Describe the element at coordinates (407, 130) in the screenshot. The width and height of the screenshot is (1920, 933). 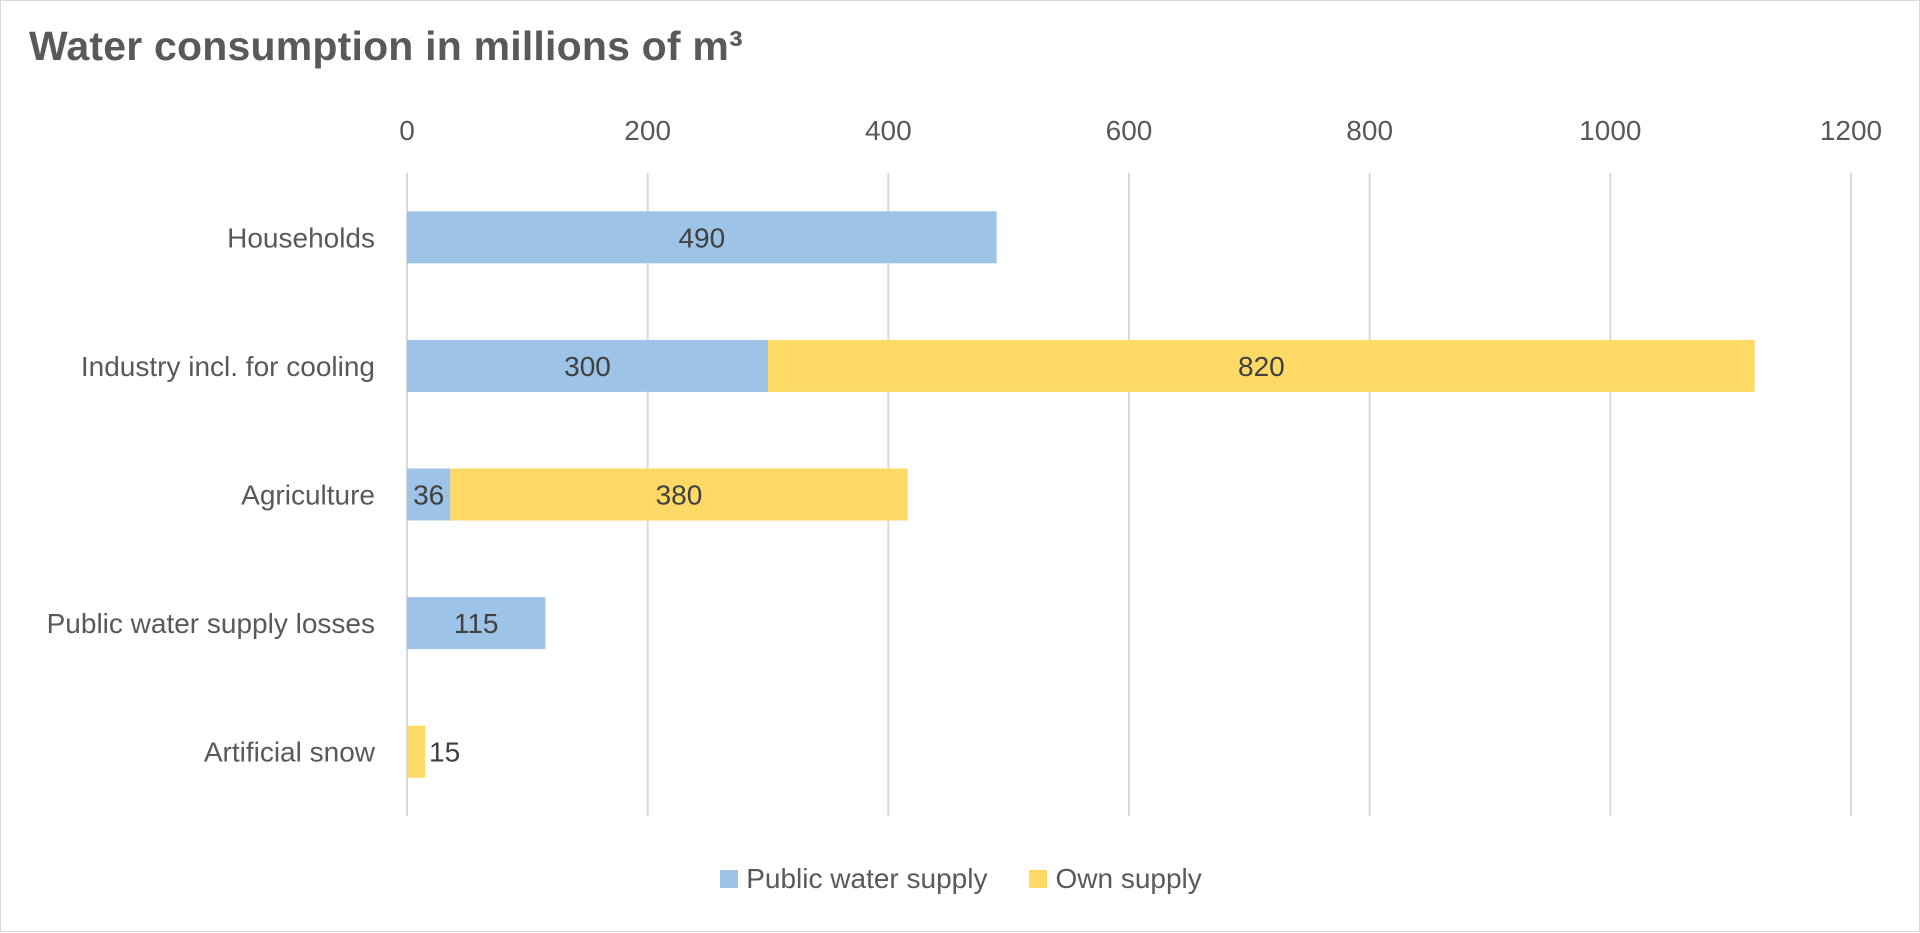
I see `x-tick-label: 0` at that location.